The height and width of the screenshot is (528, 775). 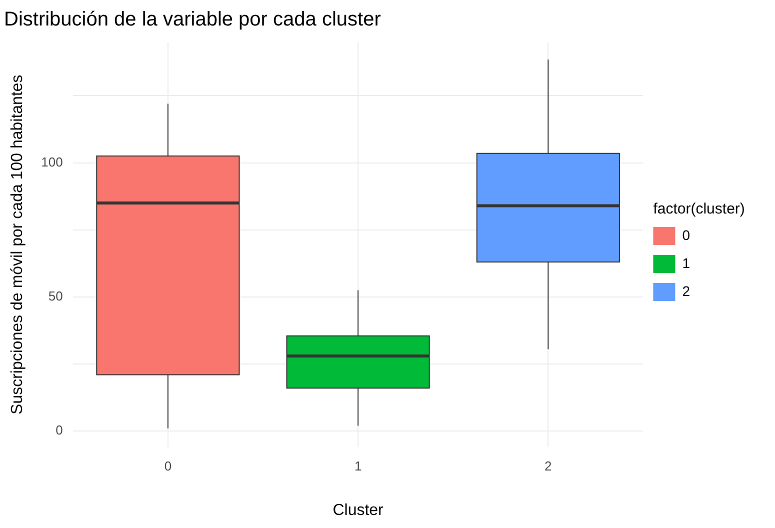 I want to click on legend-title: factor(cluster), so click(x=699, y=209).